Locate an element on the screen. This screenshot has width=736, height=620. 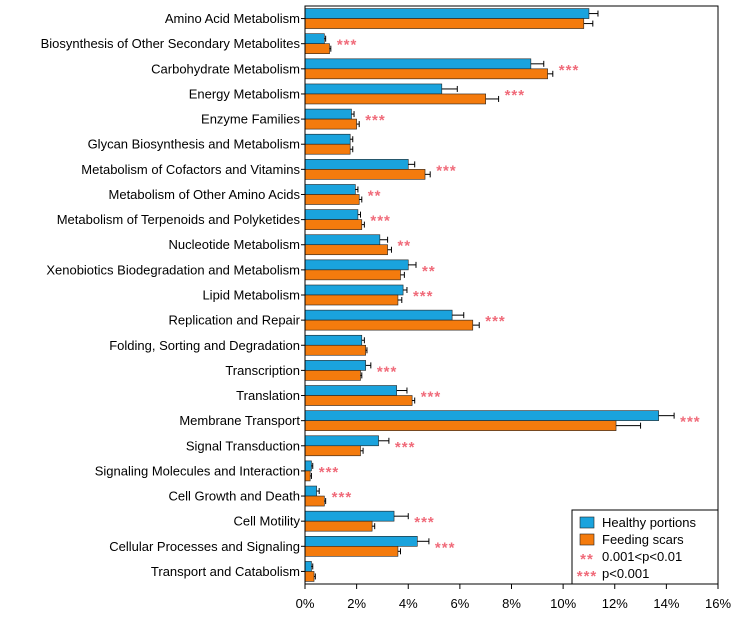
significance-marker-3: *** is located at coordinates (515, 95).